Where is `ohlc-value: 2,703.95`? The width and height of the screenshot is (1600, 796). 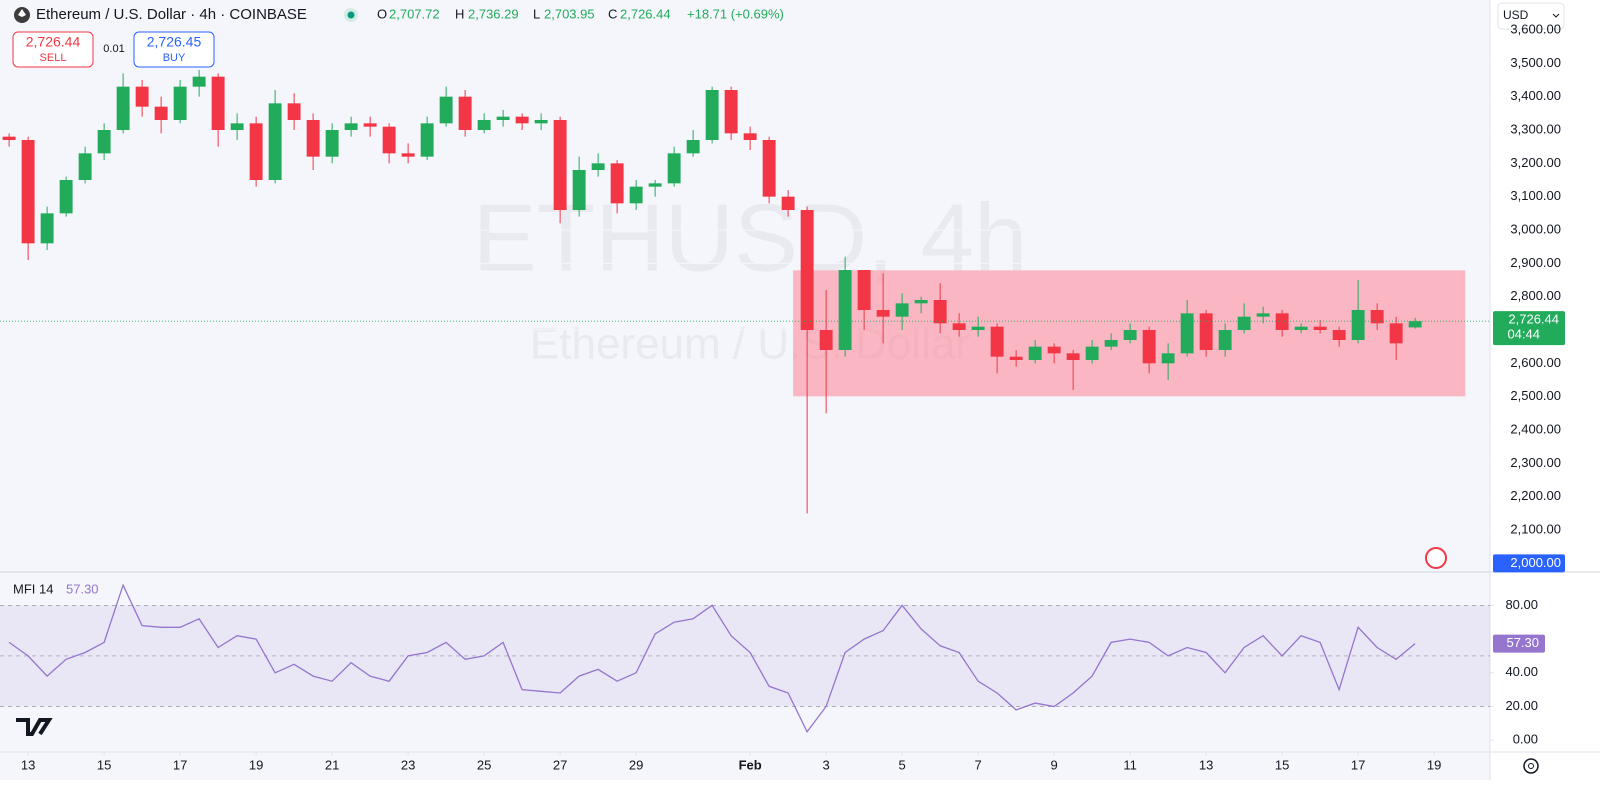 ohlc-value: 2,703.95 is located at coordinates (569, 13).